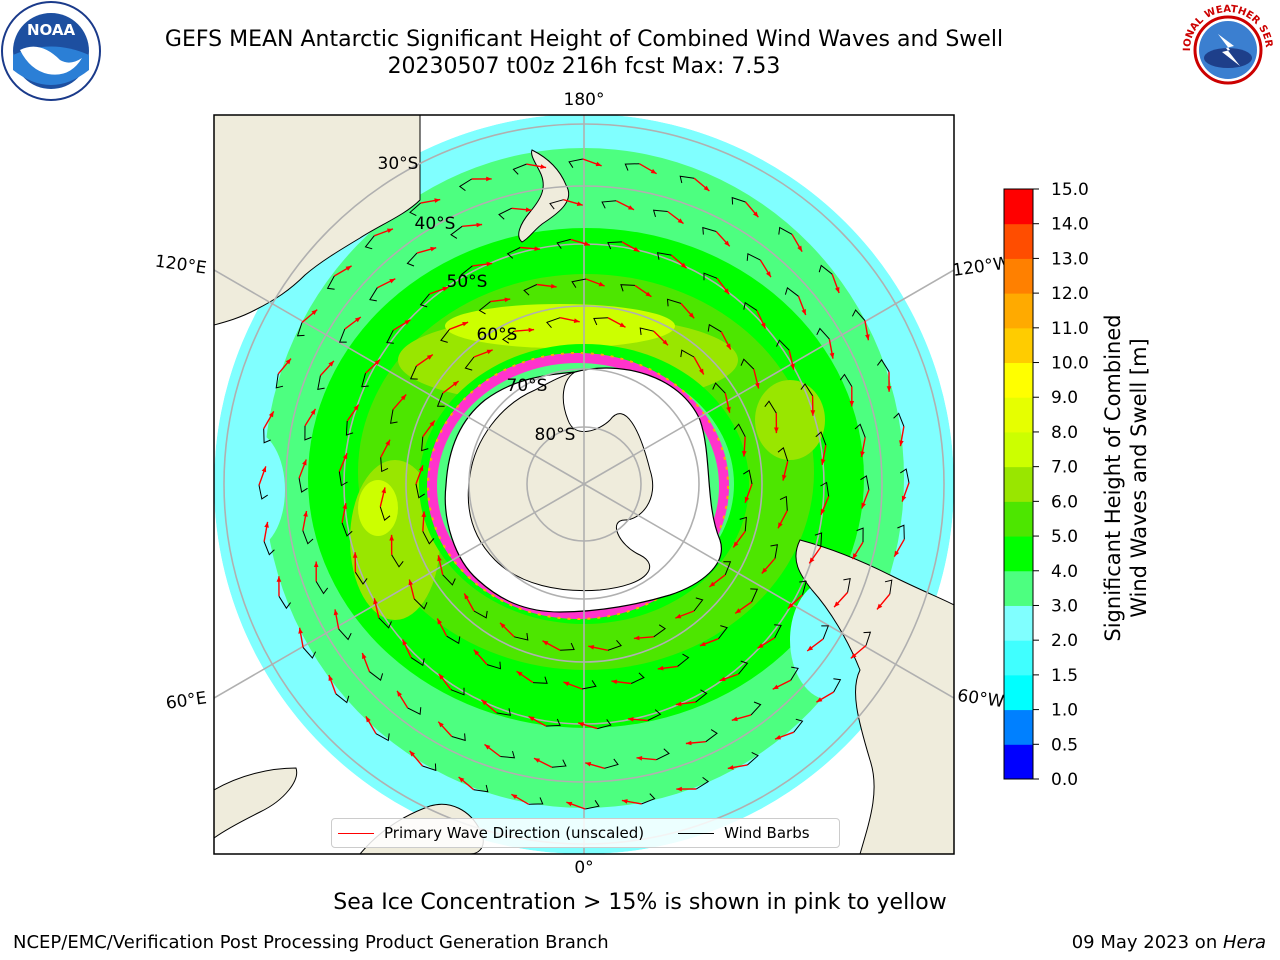  I want to click on colorbar-tick-label: 1.5, so click(1064, 676).